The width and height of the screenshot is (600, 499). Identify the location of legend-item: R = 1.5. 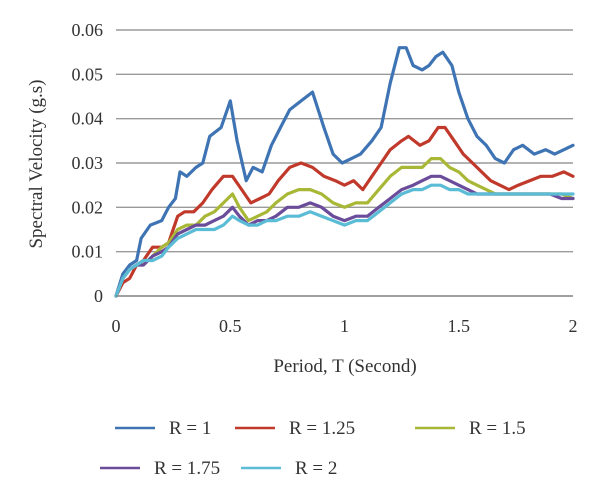
(470, 428).